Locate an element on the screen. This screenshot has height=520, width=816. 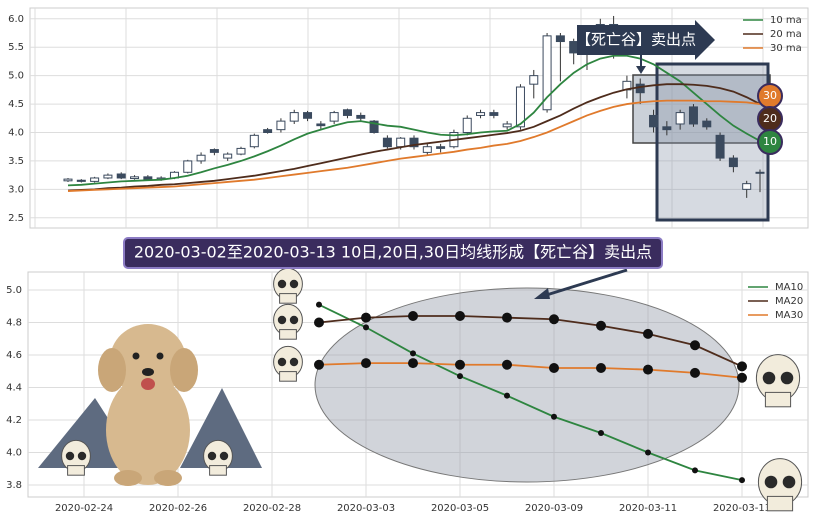
y-tick-label: 2.5 is located at coordinates (16, 218).